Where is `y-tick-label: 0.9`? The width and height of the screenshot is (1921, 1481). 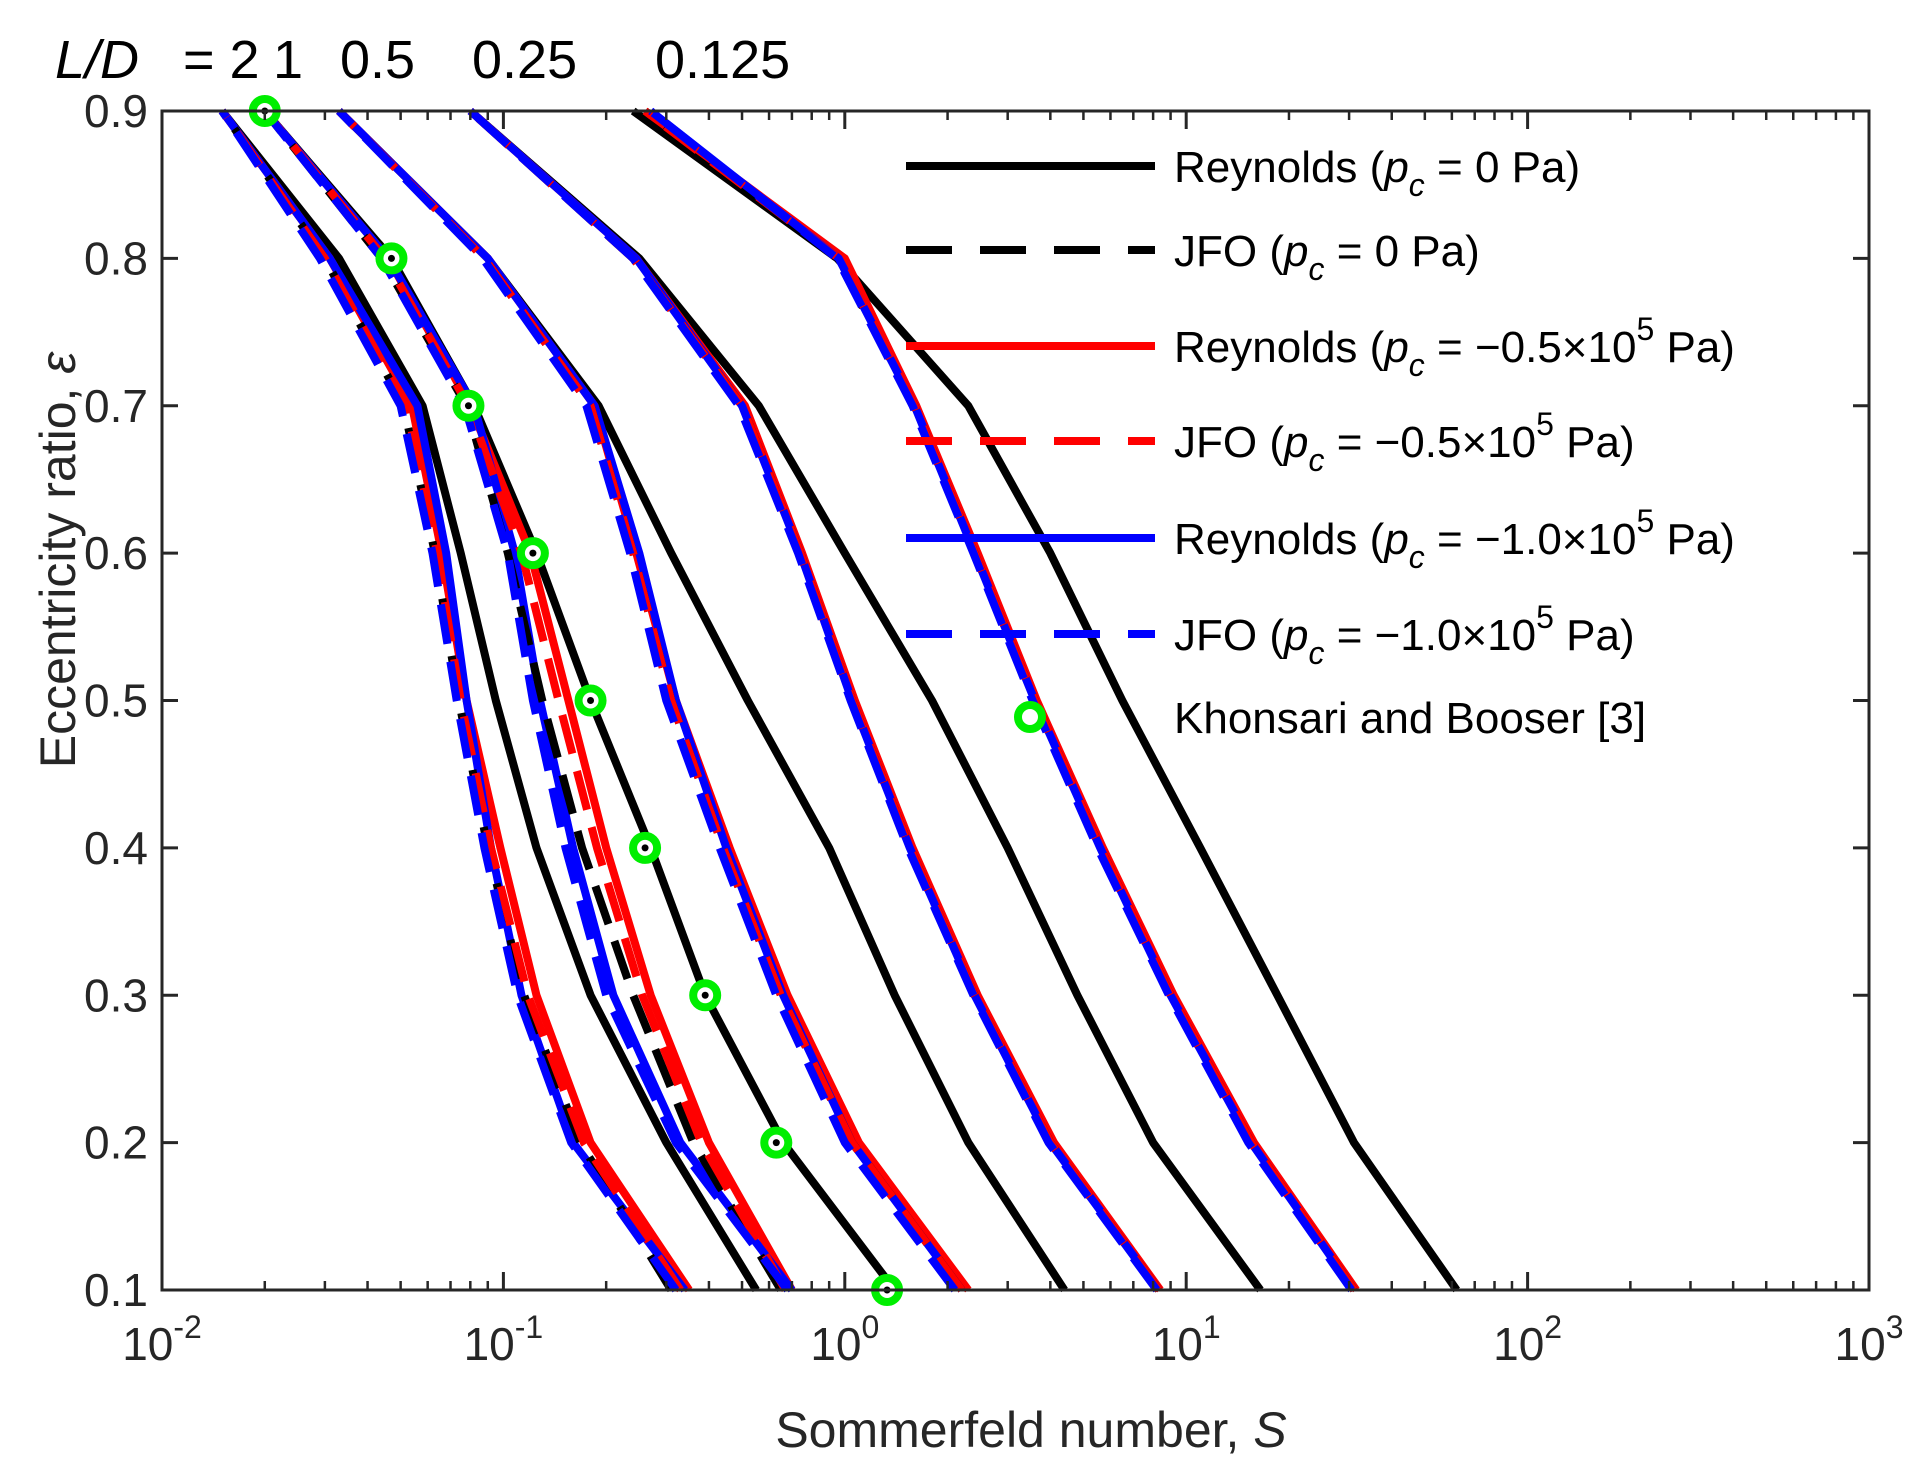 y-tick-label: 0.9 is located at coordinates (116, 111).